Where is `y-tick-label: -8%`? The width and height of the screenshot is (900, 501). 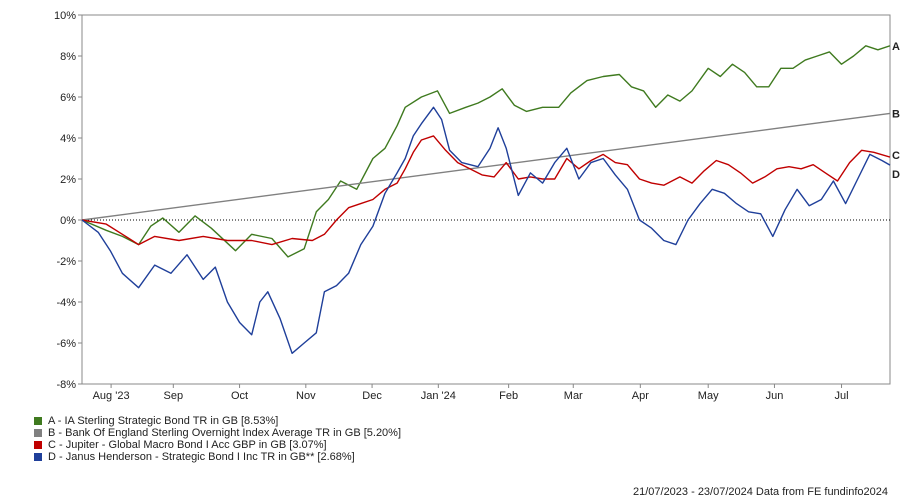
y-tick-label: -8% is located at coordinates (66, 385).